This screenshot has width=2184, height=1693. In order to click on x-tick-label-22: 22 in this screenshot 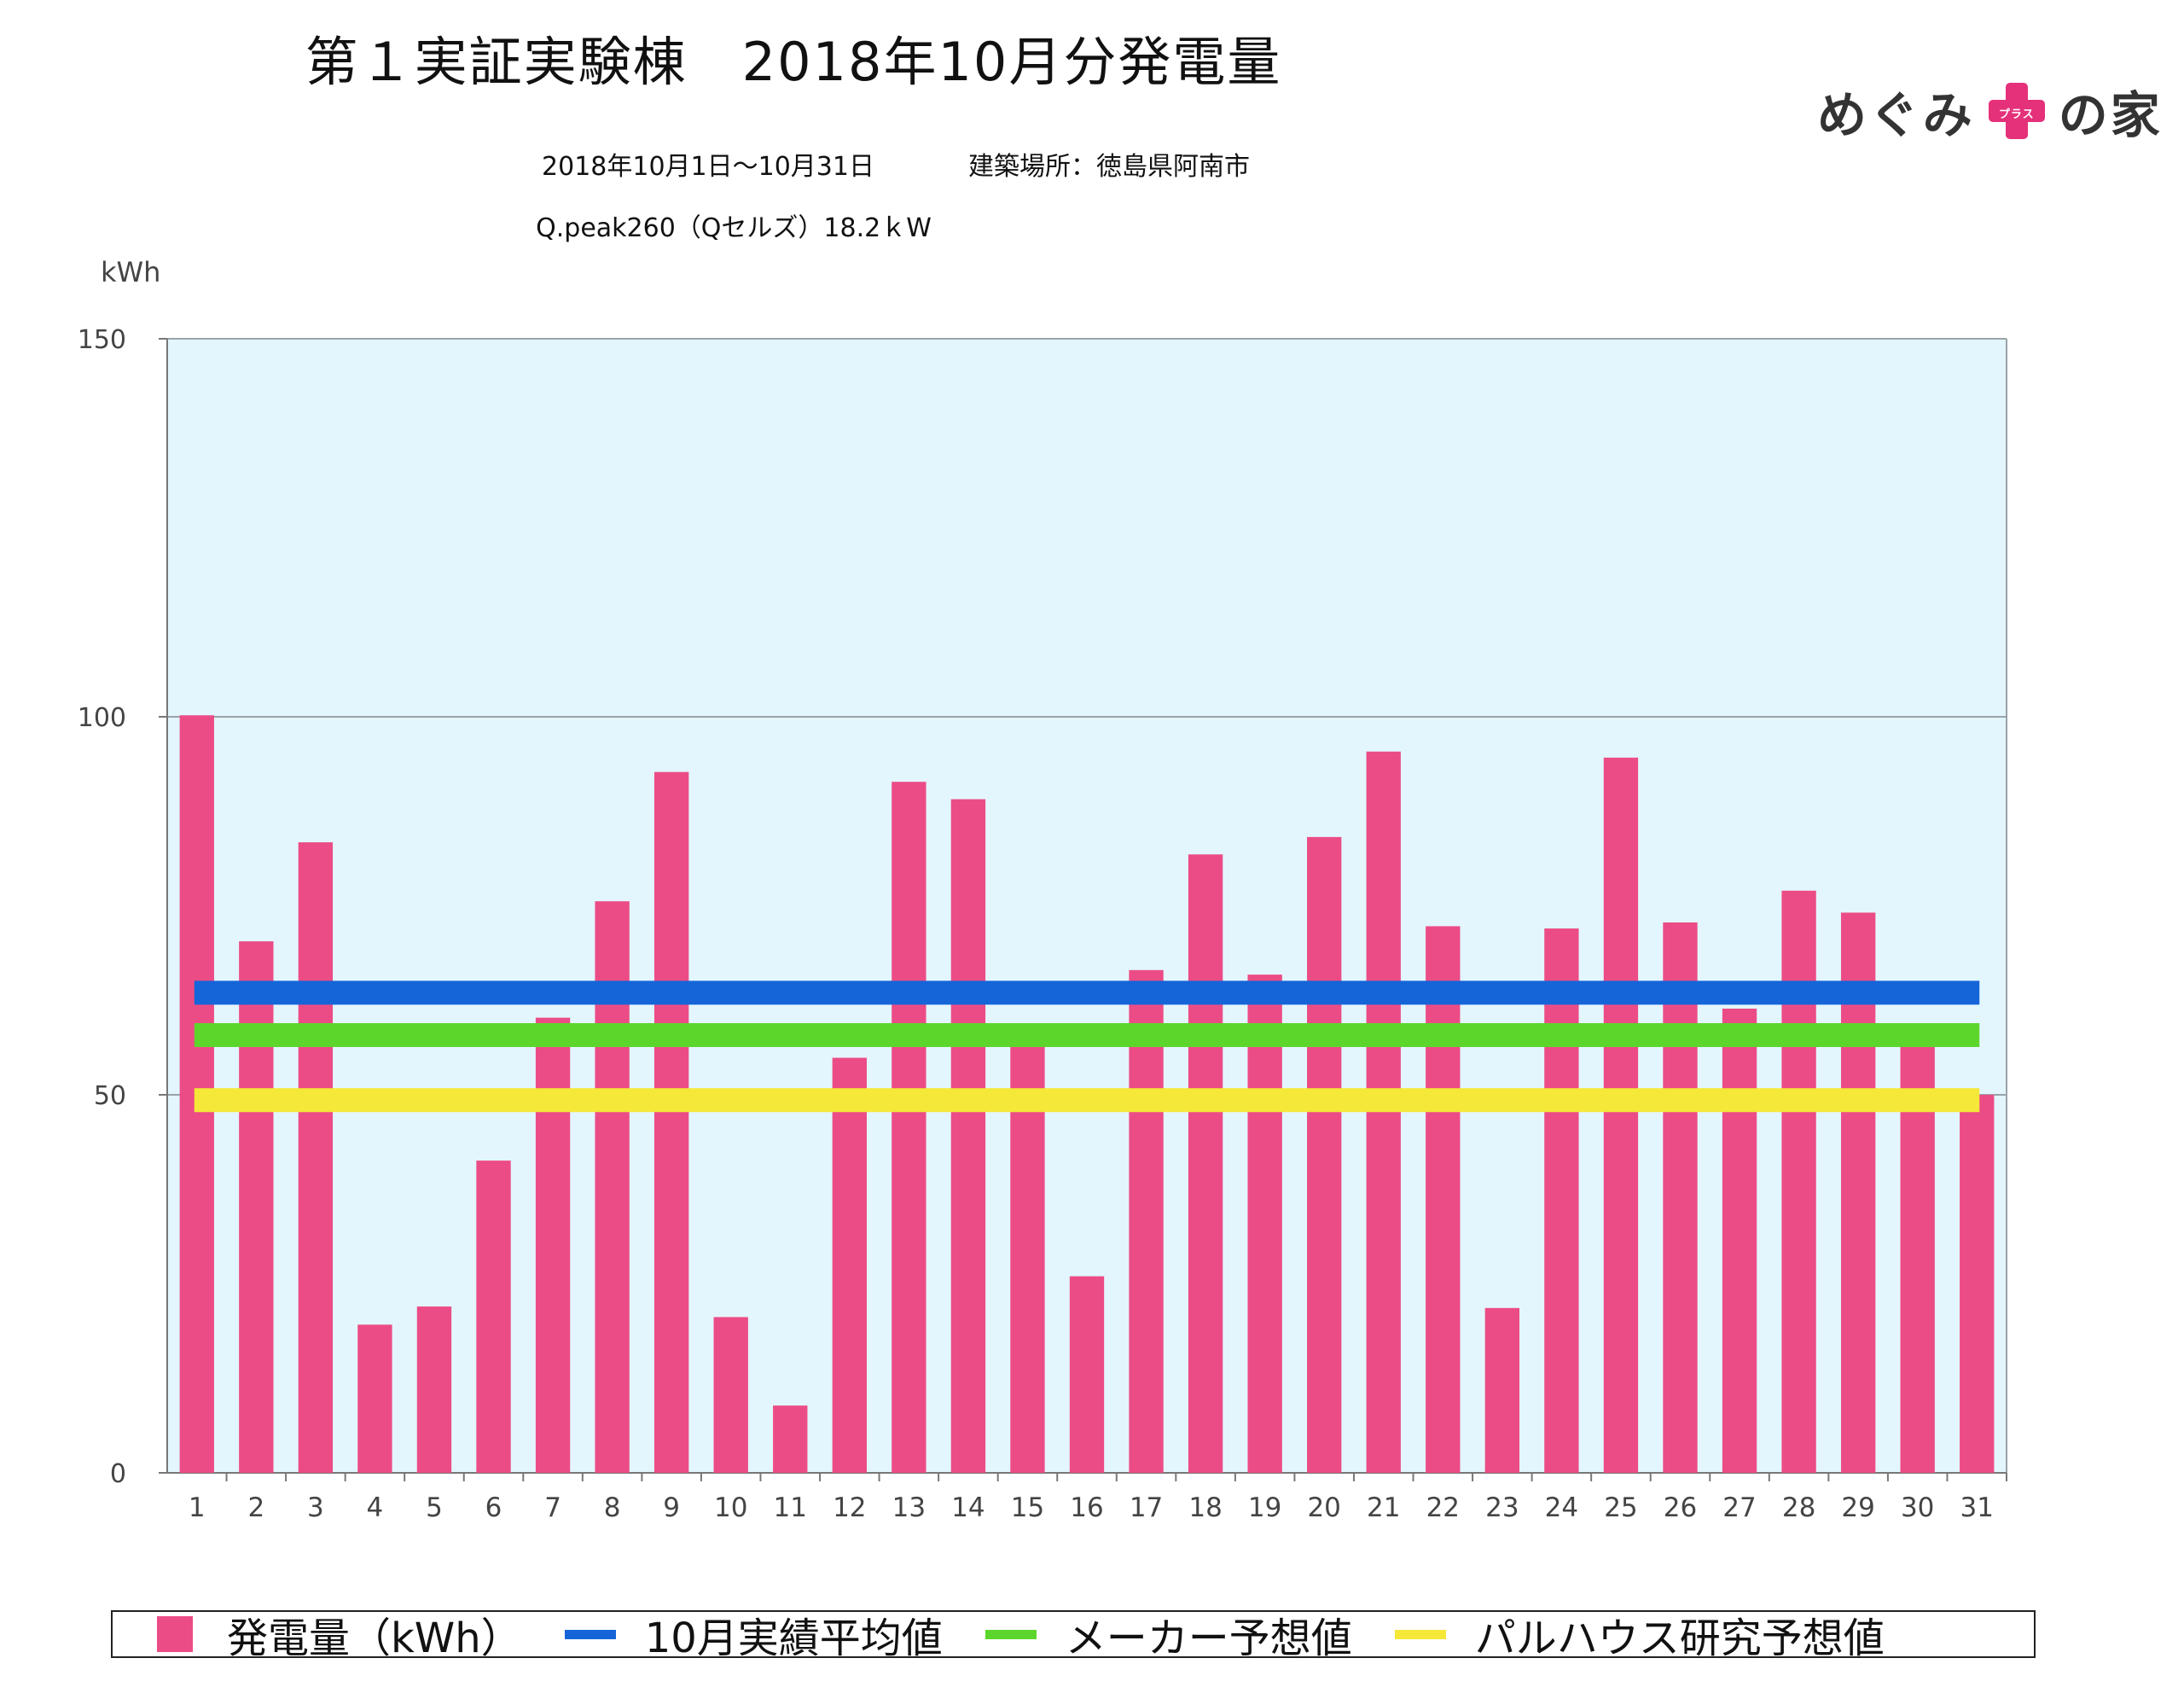, I will do `click(1443, 1507)`.